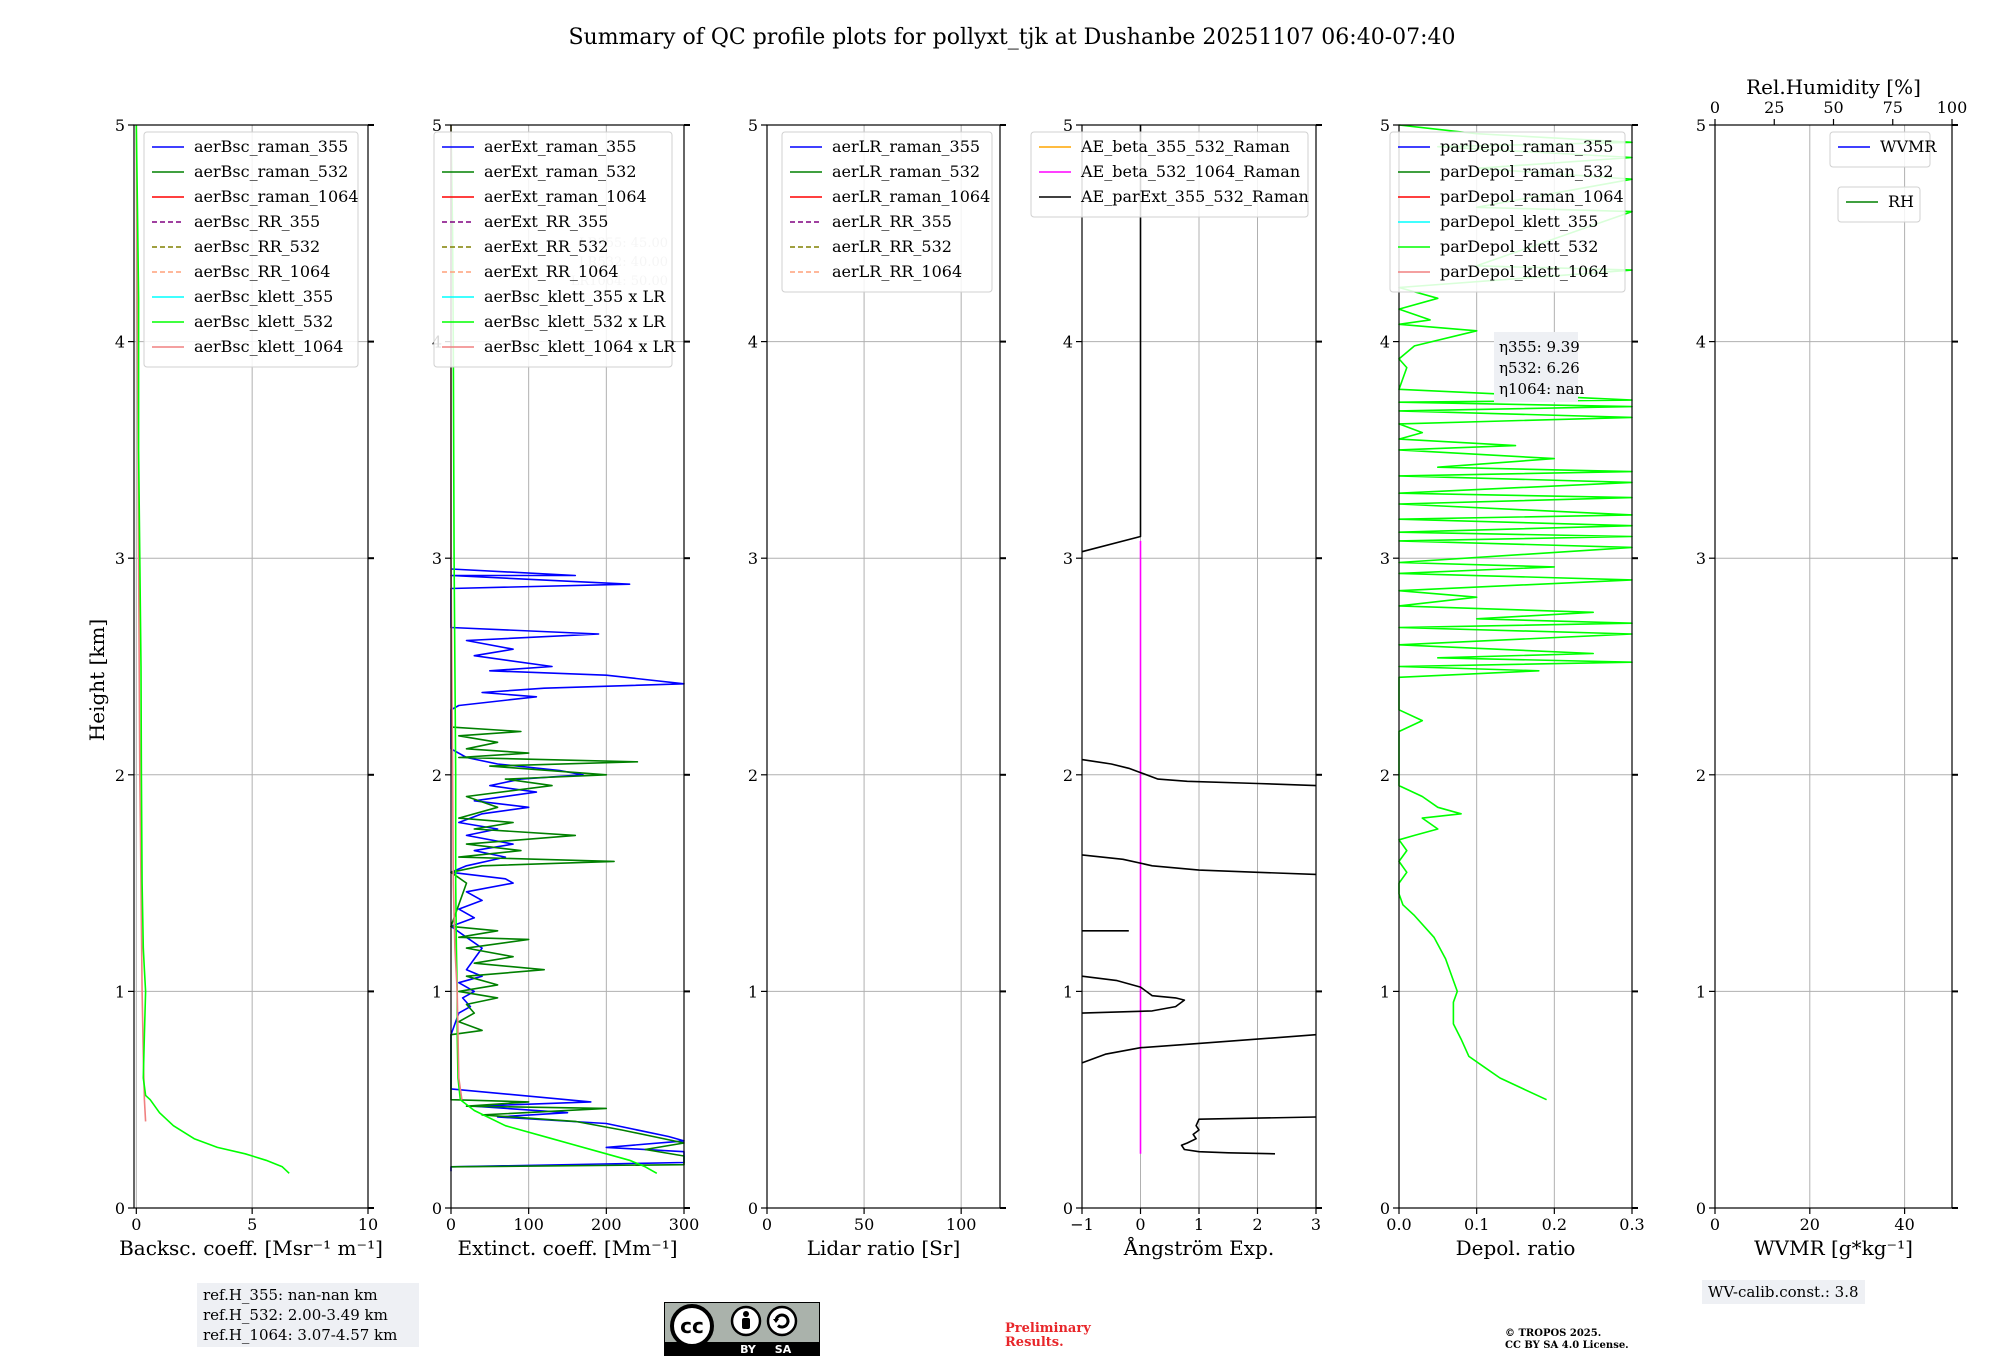  Describe the element at coordinates (1893, 107) in the screenshot. I see `top-x-tick-label: 75` at that location.